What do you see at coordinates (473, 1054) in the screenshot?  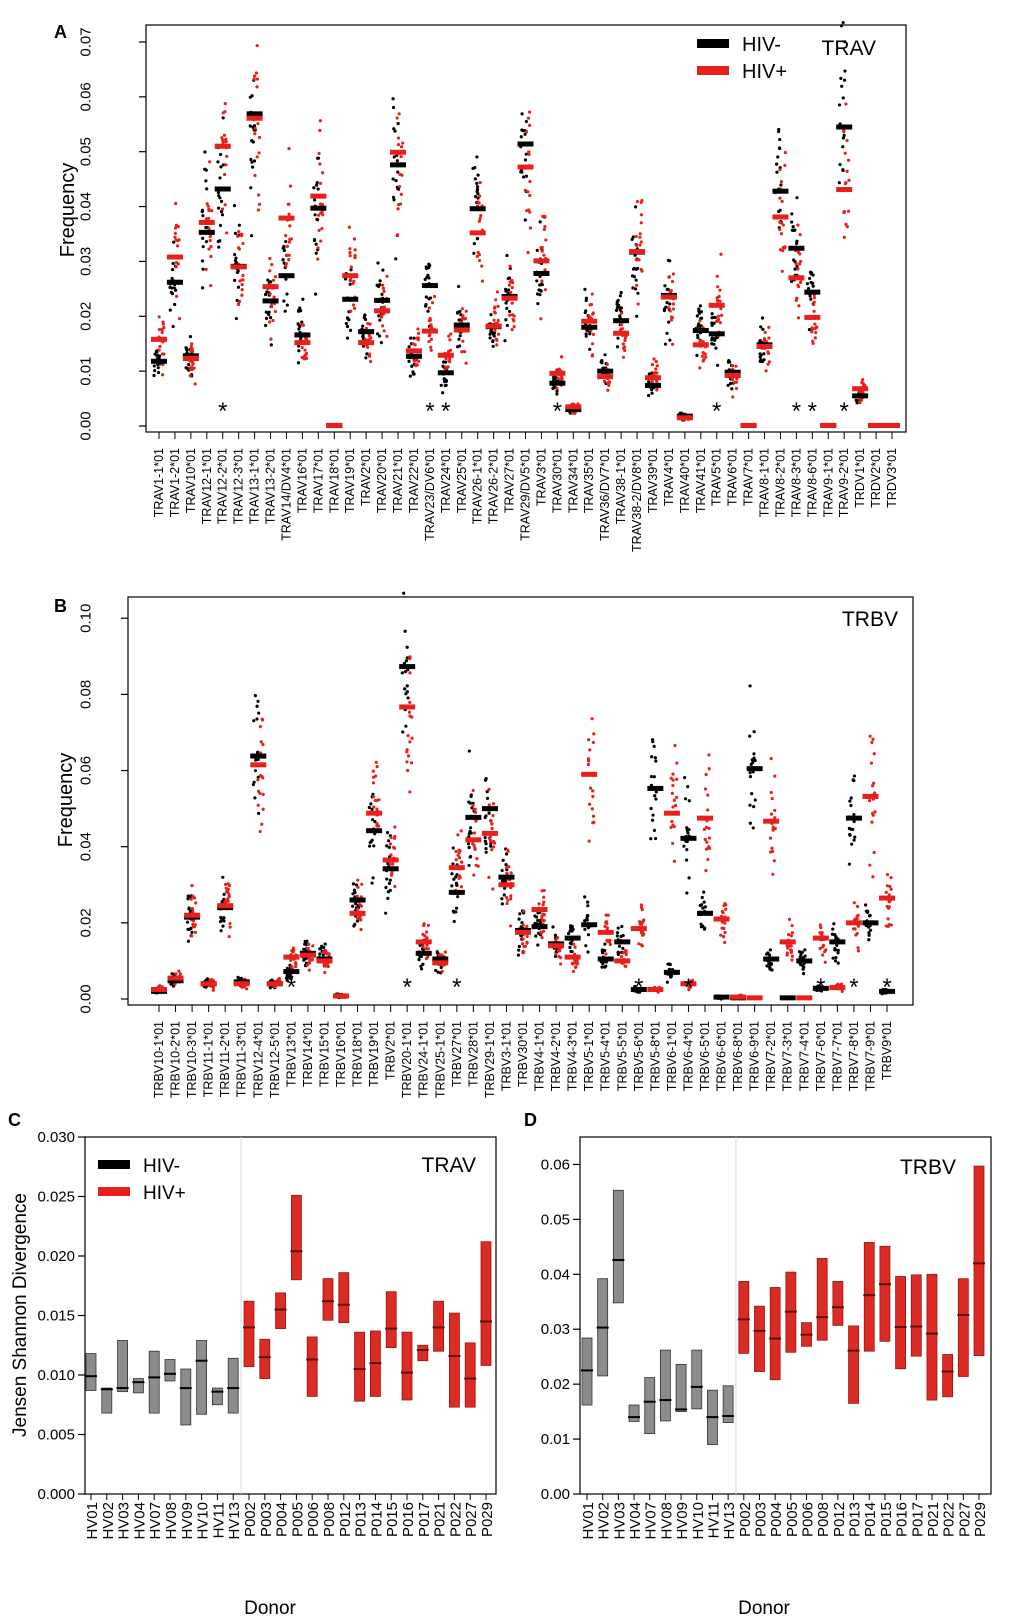 I see `x-tick-label: TRBV28*01` at bounding box center [473, 1054].